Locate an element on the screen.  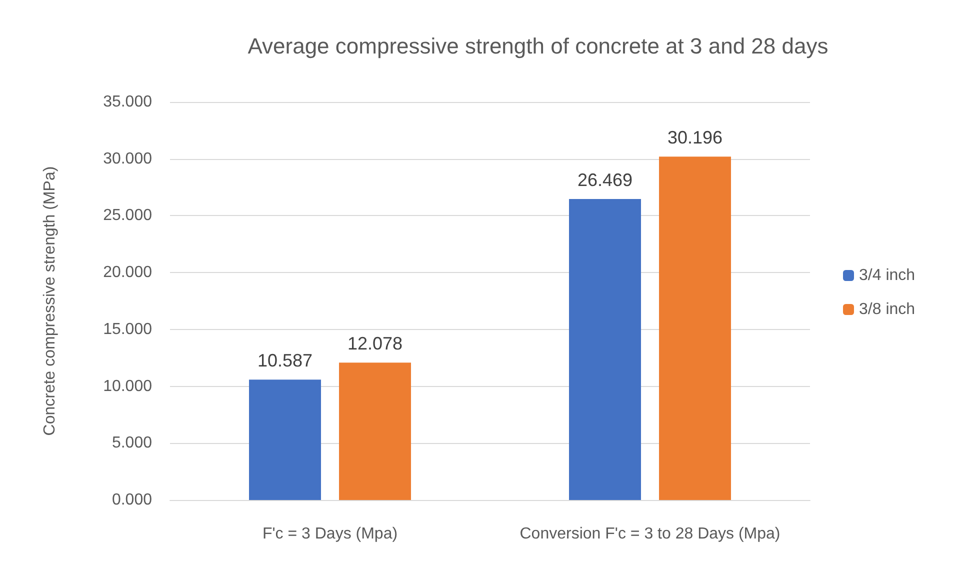
y-tick-label: 30.000 is located at coordinates (127, 159).